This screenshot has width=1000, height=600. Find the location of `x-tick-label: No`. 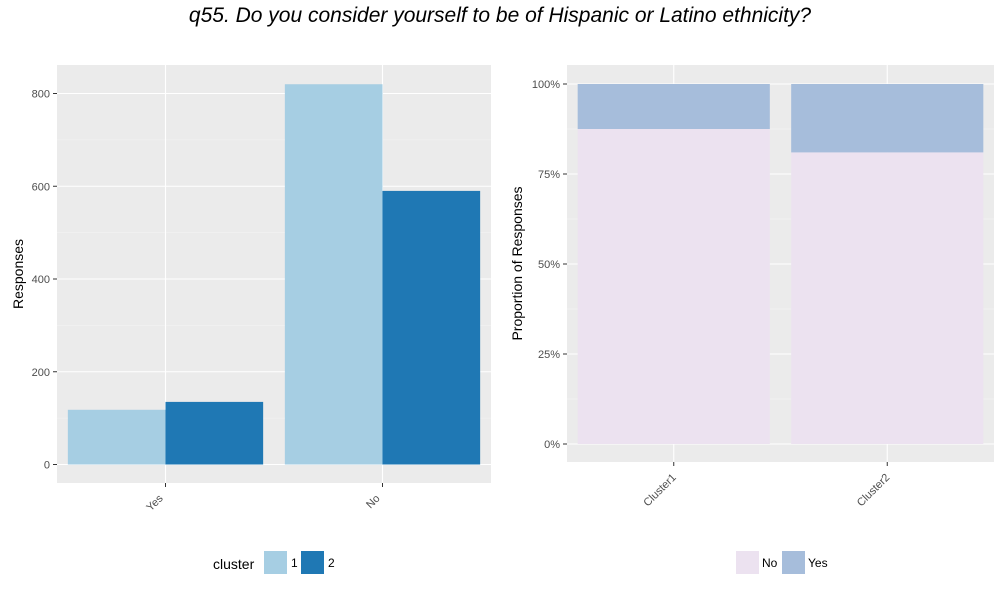

x-tick-label: No is located at coordinates (373, 502).